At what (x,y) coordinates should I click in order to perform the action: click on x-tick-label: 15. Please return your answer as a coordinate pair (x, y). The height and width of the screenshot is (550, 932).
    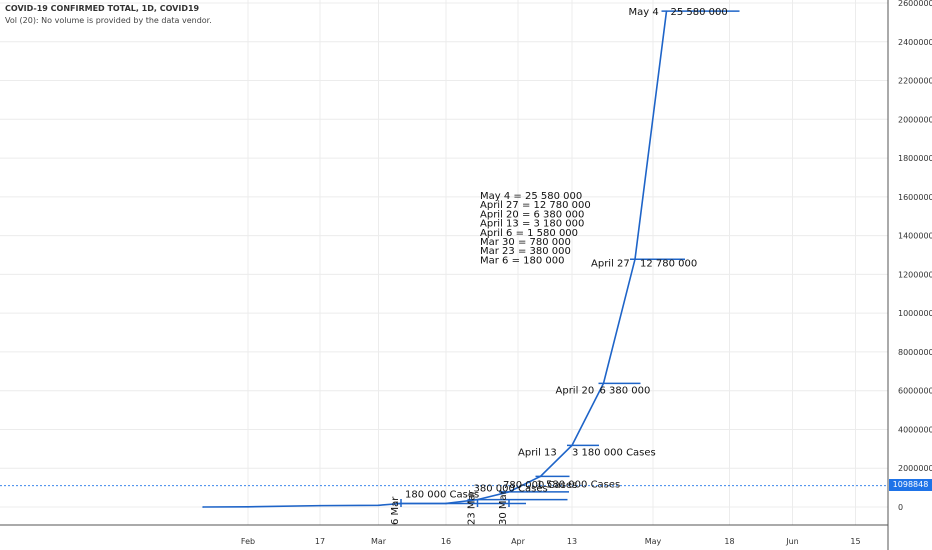
    Looking at the image, I should click on (855, 541).